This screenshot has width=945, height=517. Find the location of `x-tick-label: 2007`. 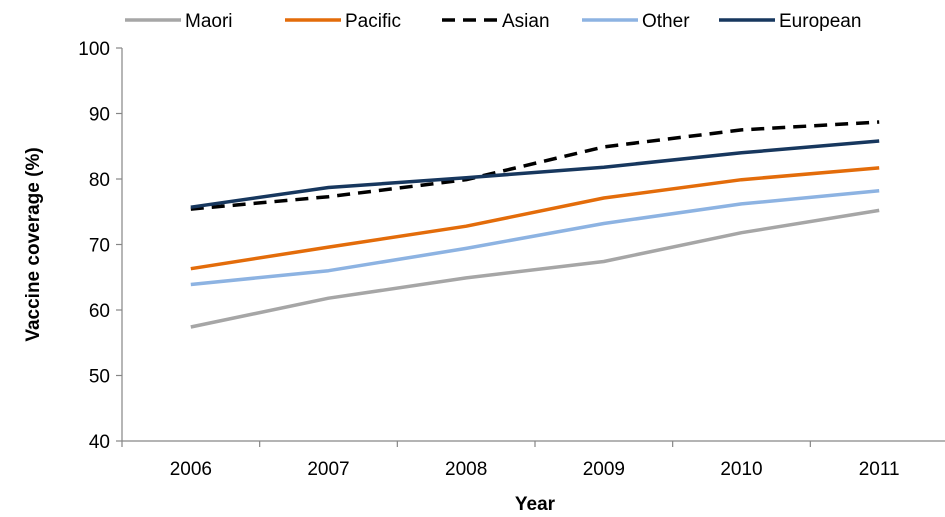

x-tick-label: 2007 is located at coordinates (328, 469).